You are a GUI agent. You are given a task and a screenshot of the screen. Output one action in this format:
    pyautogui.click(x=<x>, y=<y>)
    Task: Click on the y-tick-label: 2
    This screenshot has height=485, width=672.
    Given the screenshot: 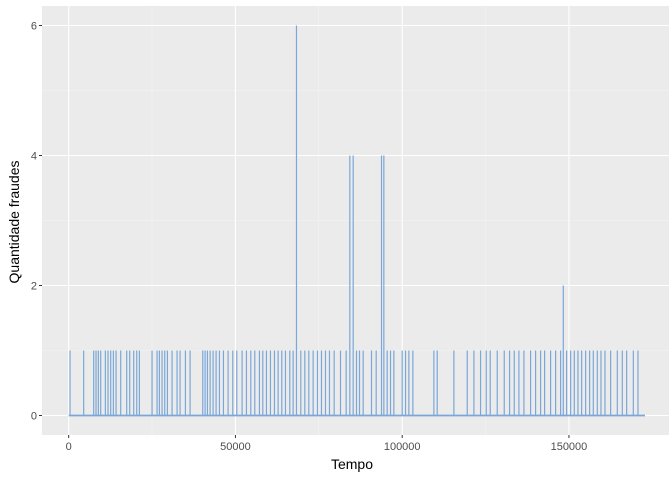 What is the action you would take?
    pyautogui.click(x=34, y=287)
    